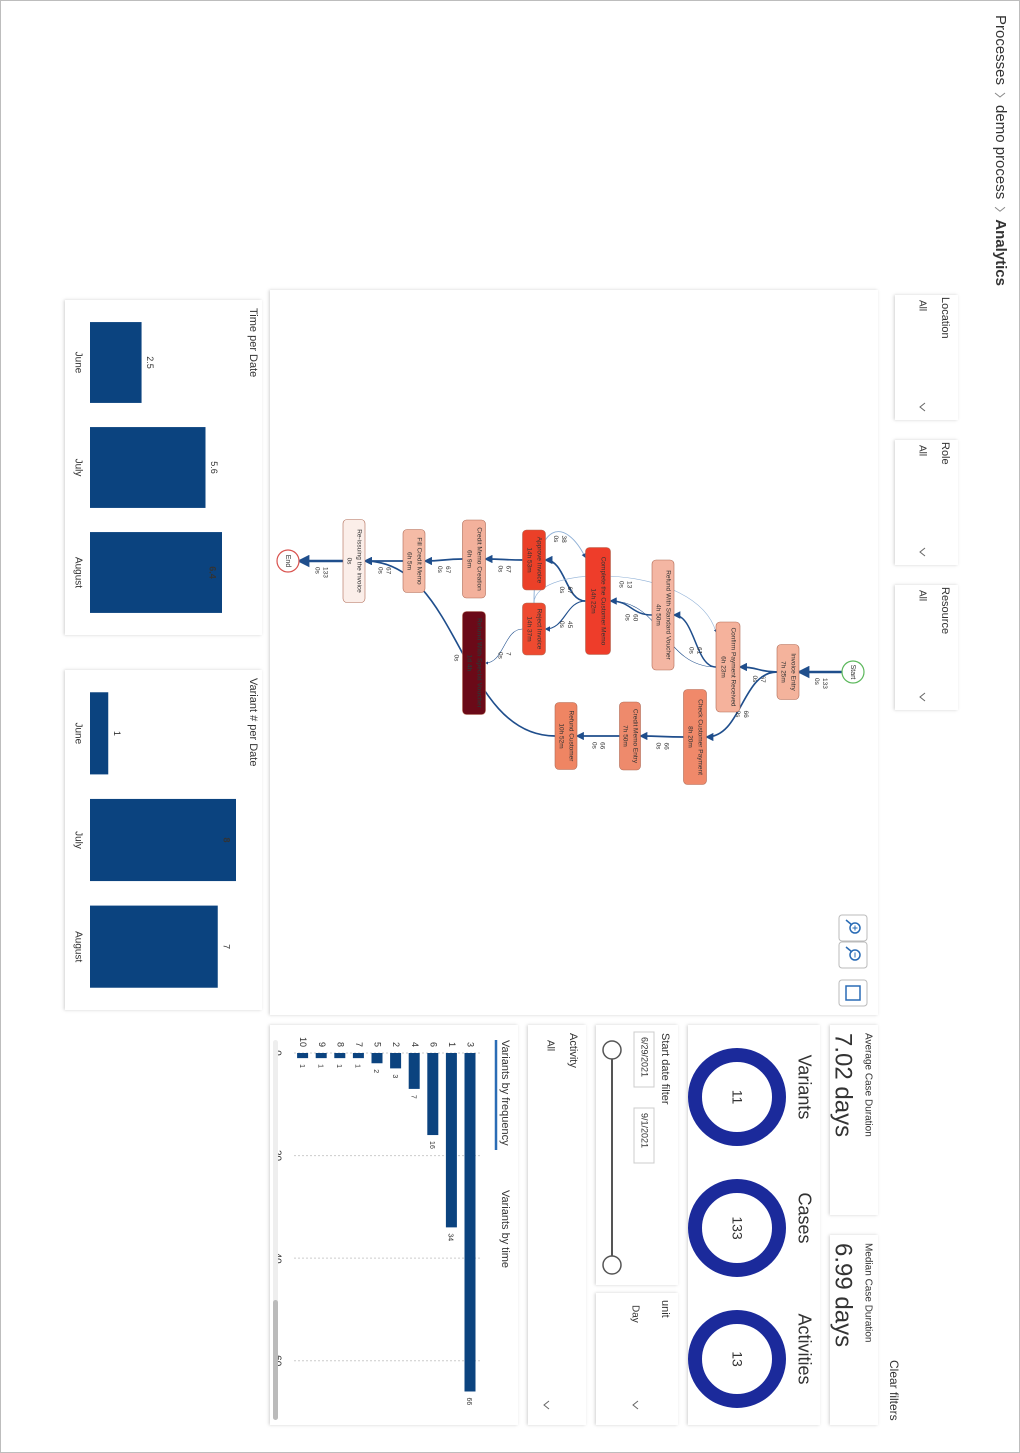 Image resolution: width=1020 pixels, height=1453 pixels. What do you see at coordinates (945, 610) in the screenshot?
I see `filter-label: Resource` at bounding box center [945, 610].